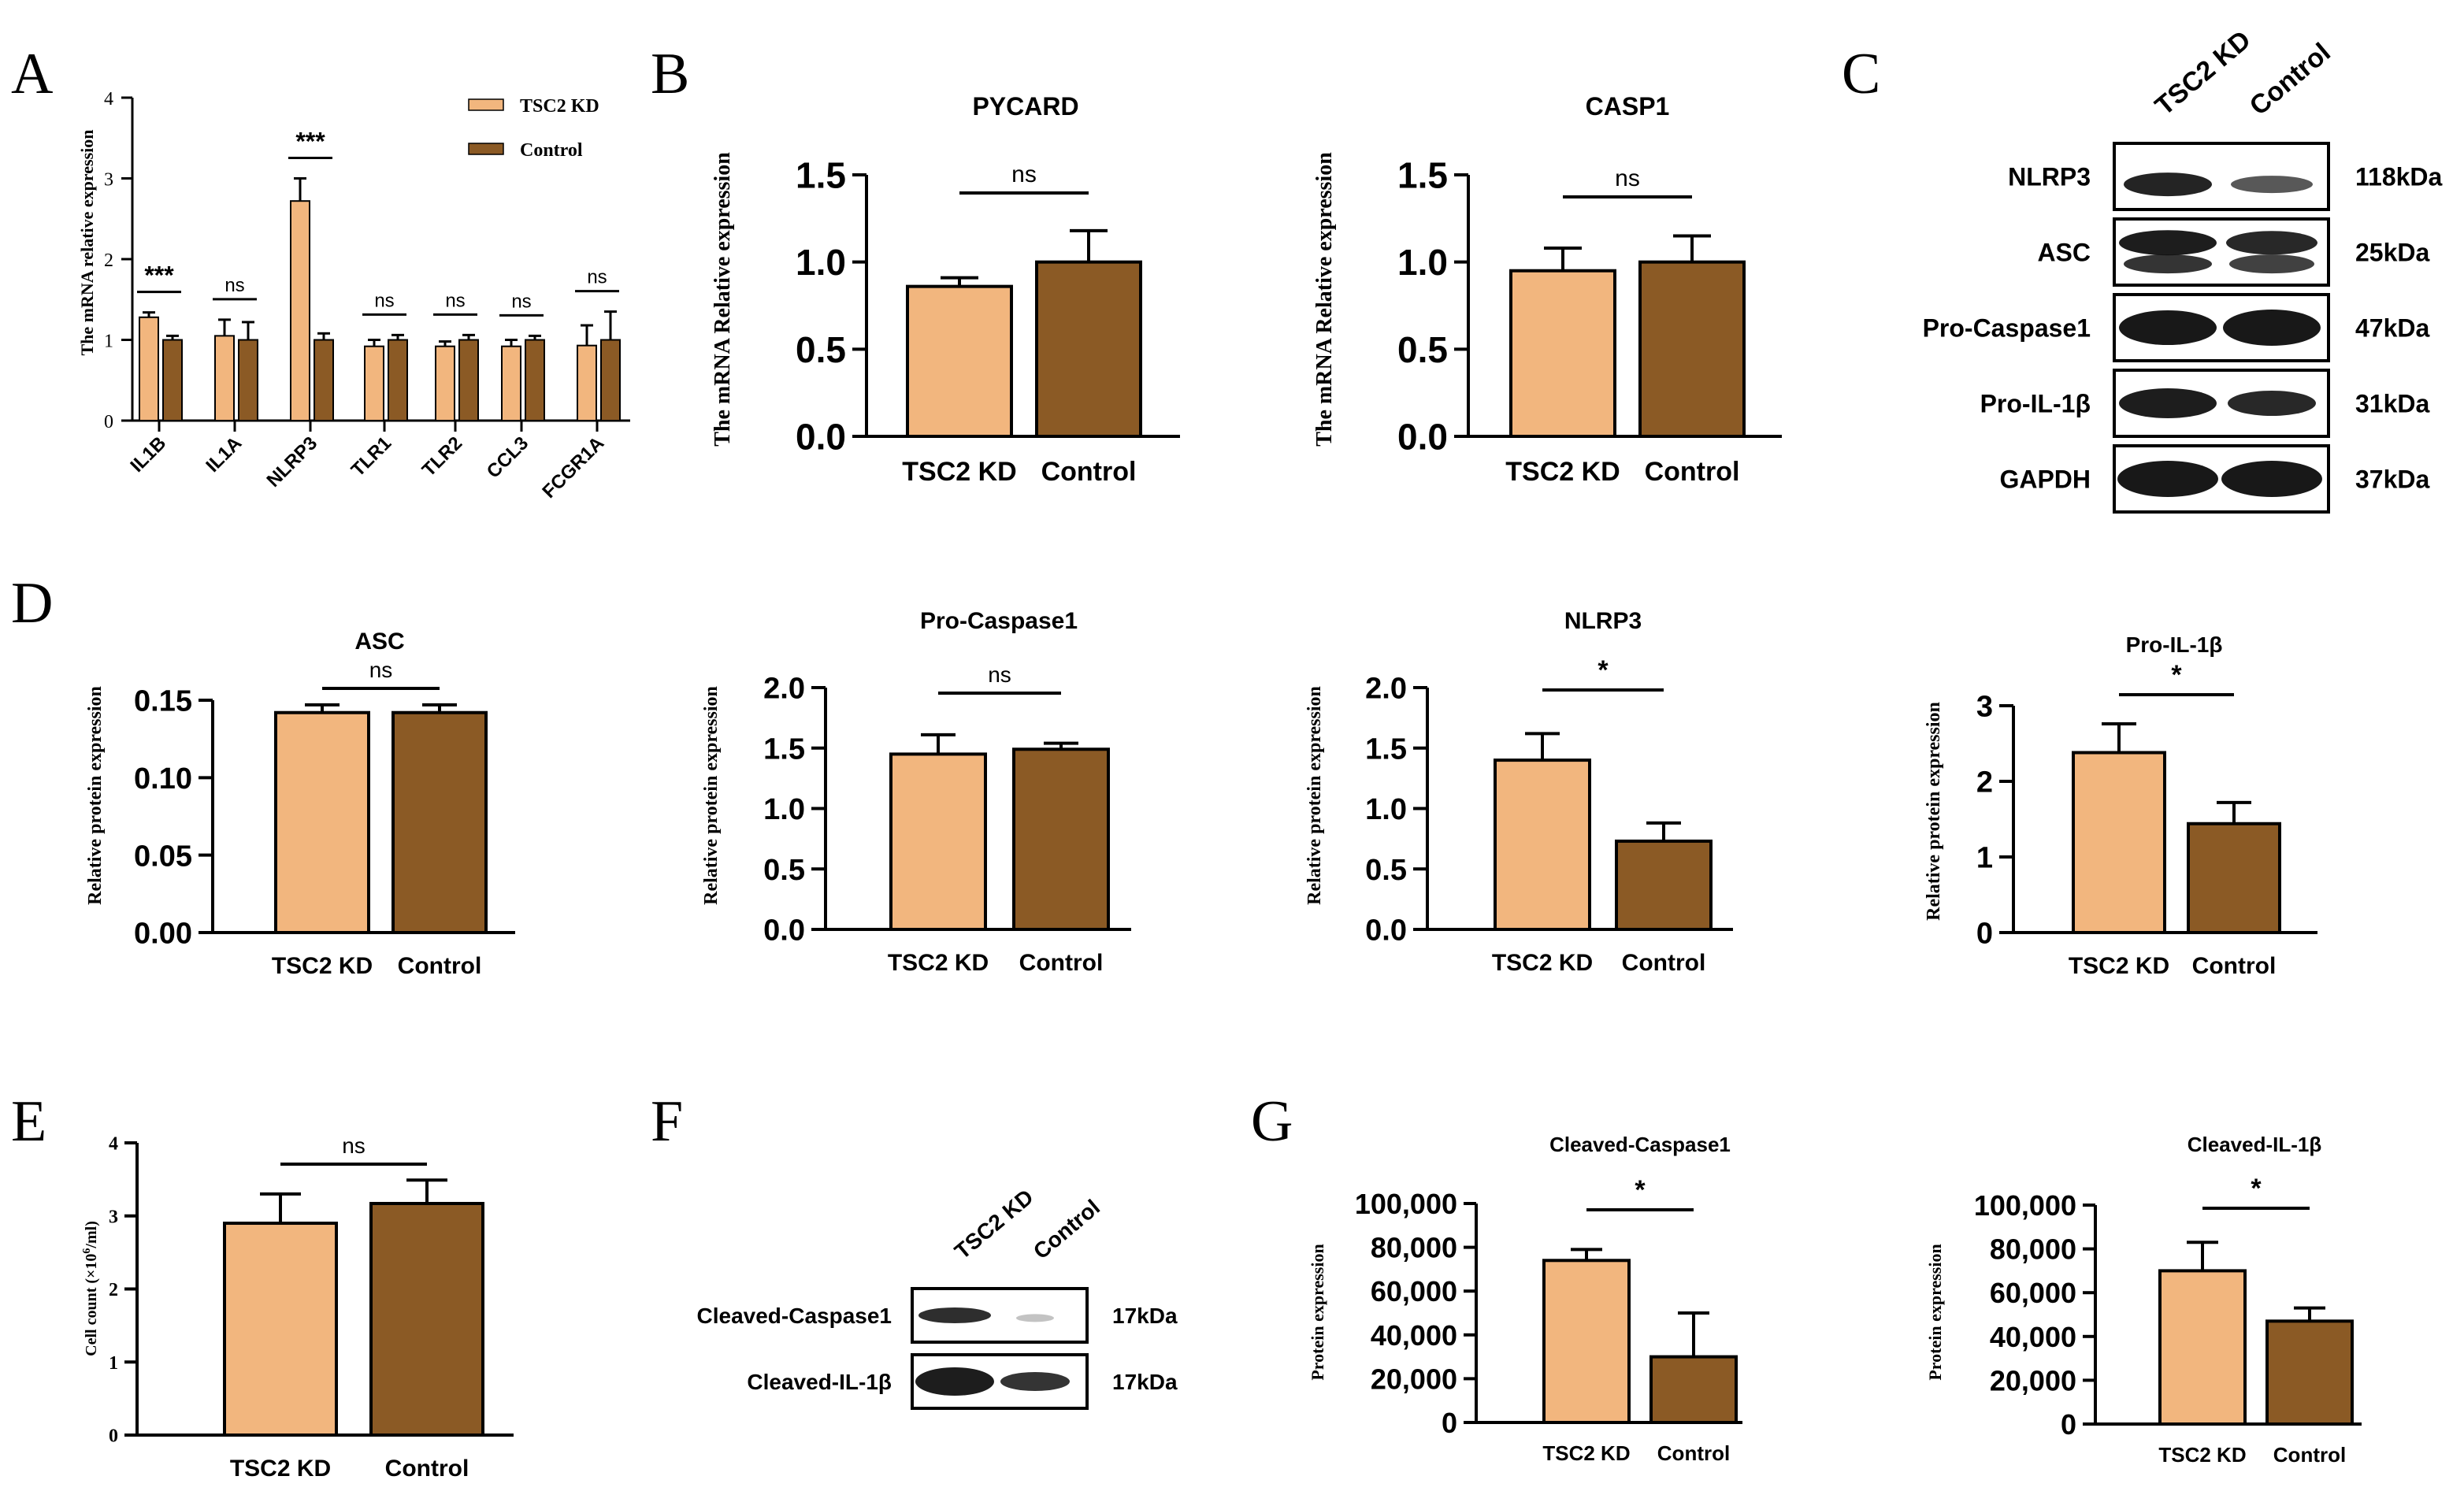 This screenshot has height=1491, width=2464. I want to click on y-tick-label: 0.05, so click(163, 857).